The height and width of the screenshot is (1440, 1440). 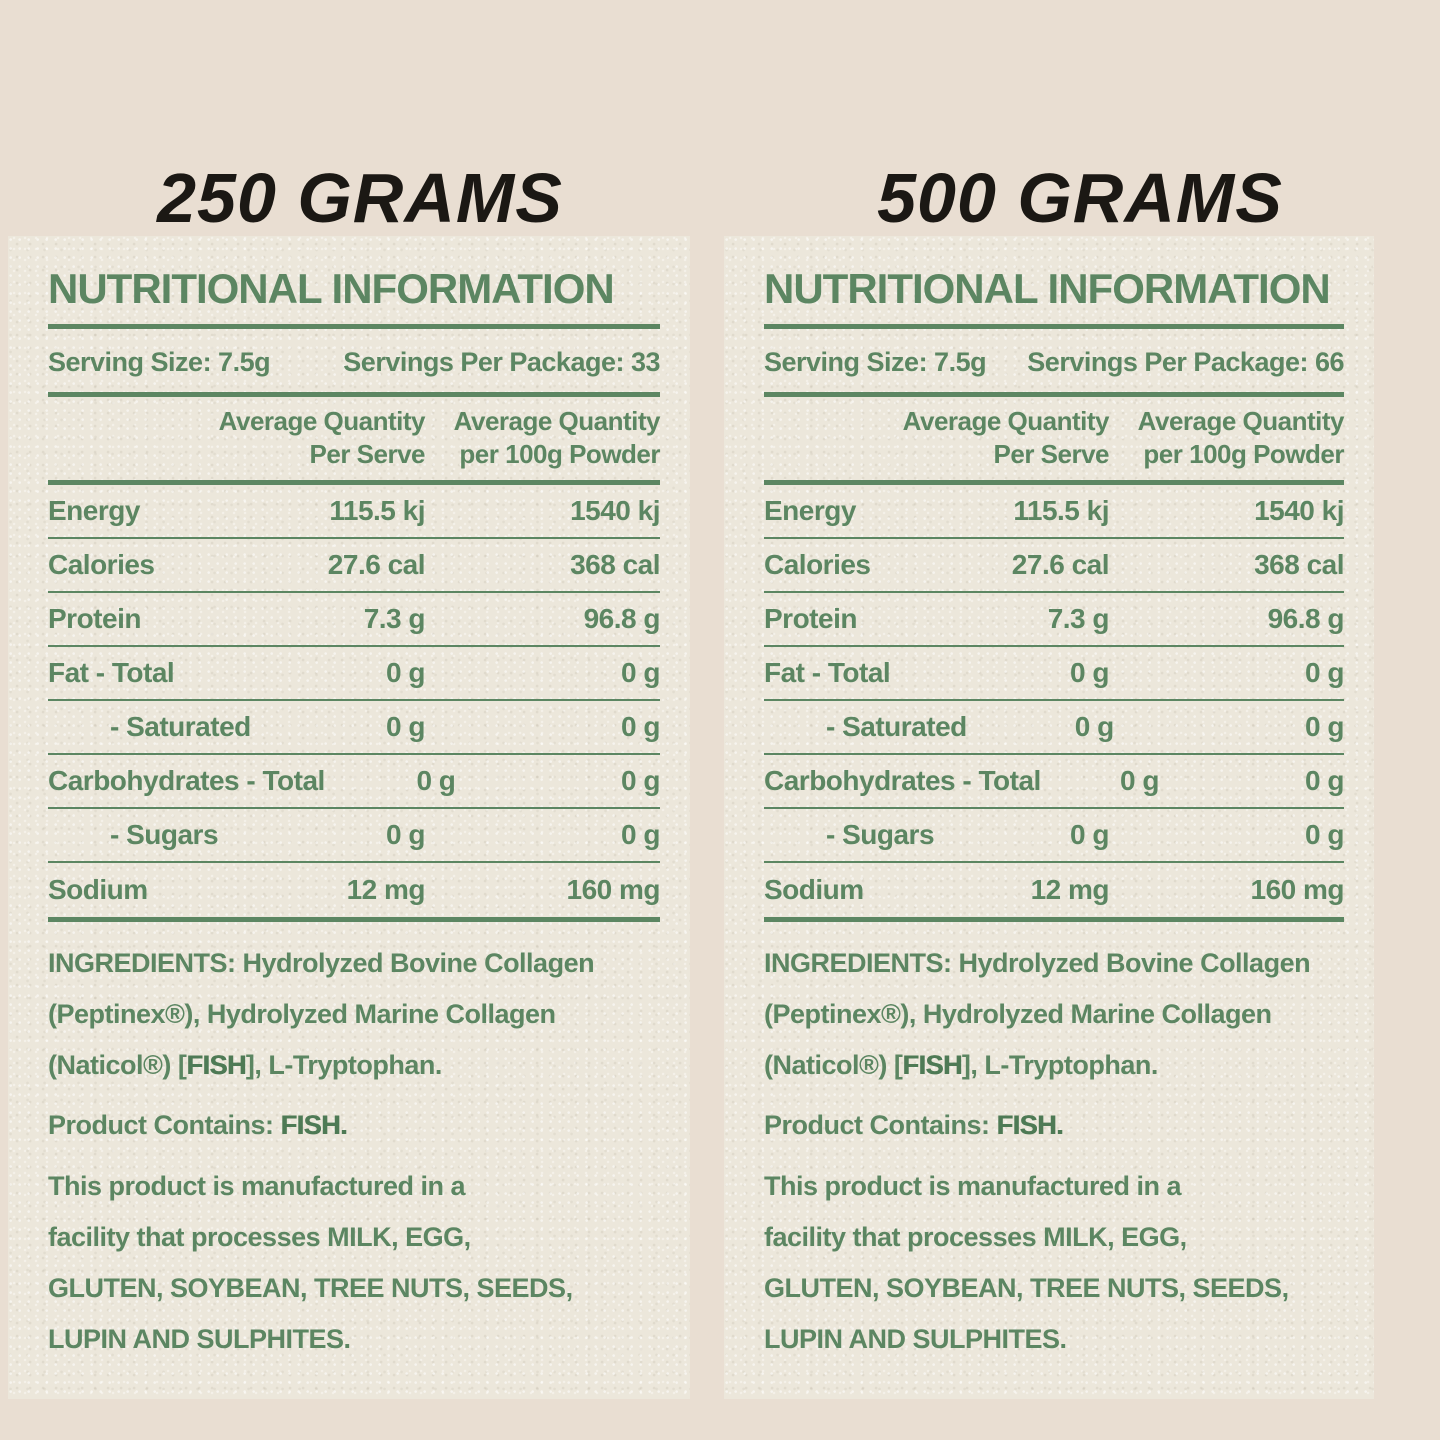 What do you see at coordinates (1185, 362) in the screenshot?
I see `servings-per-package: Servings Per Package: 66` at bounding box center [1185, 362].